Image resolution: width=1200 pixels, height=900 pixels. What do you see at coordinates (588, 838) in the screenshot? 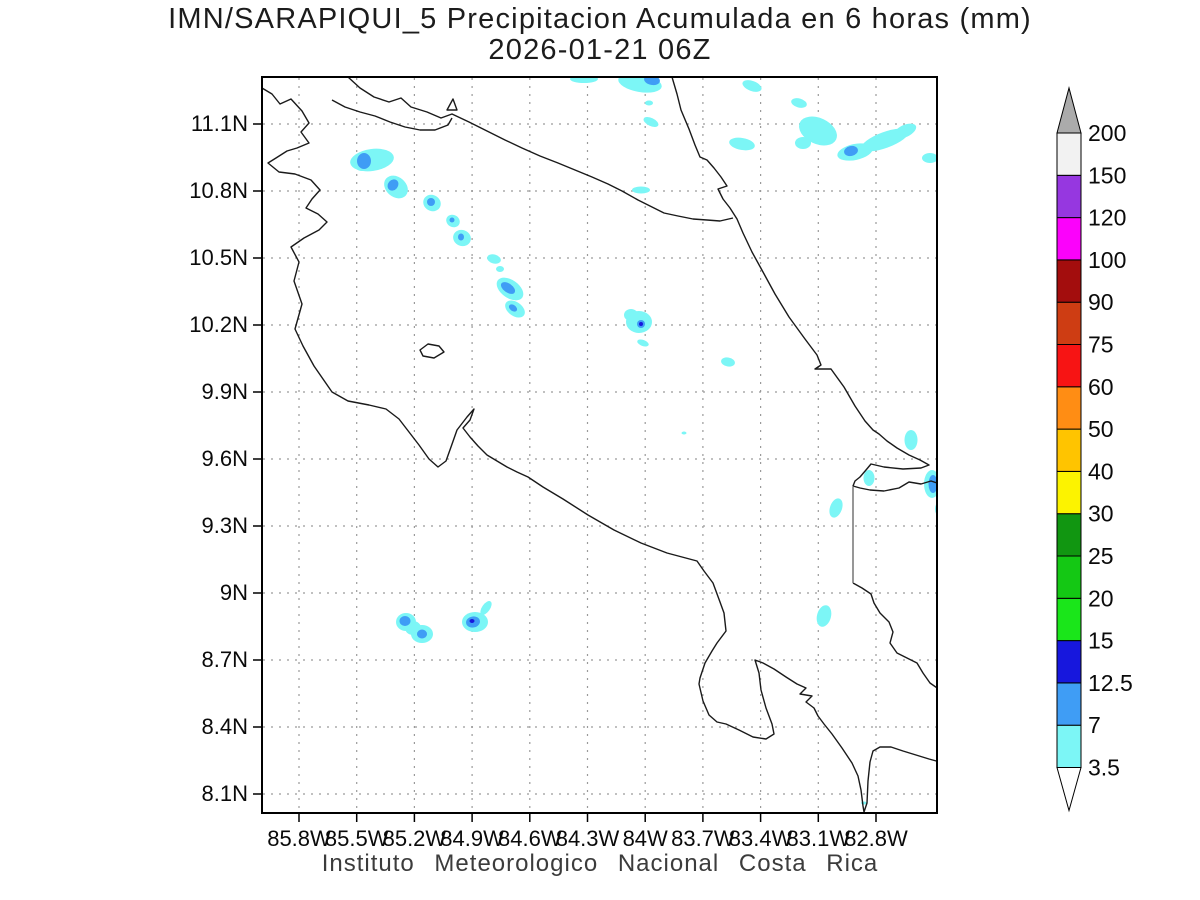
I see `lon-tick-label: 84.3W` at bounding box center [588, 838].